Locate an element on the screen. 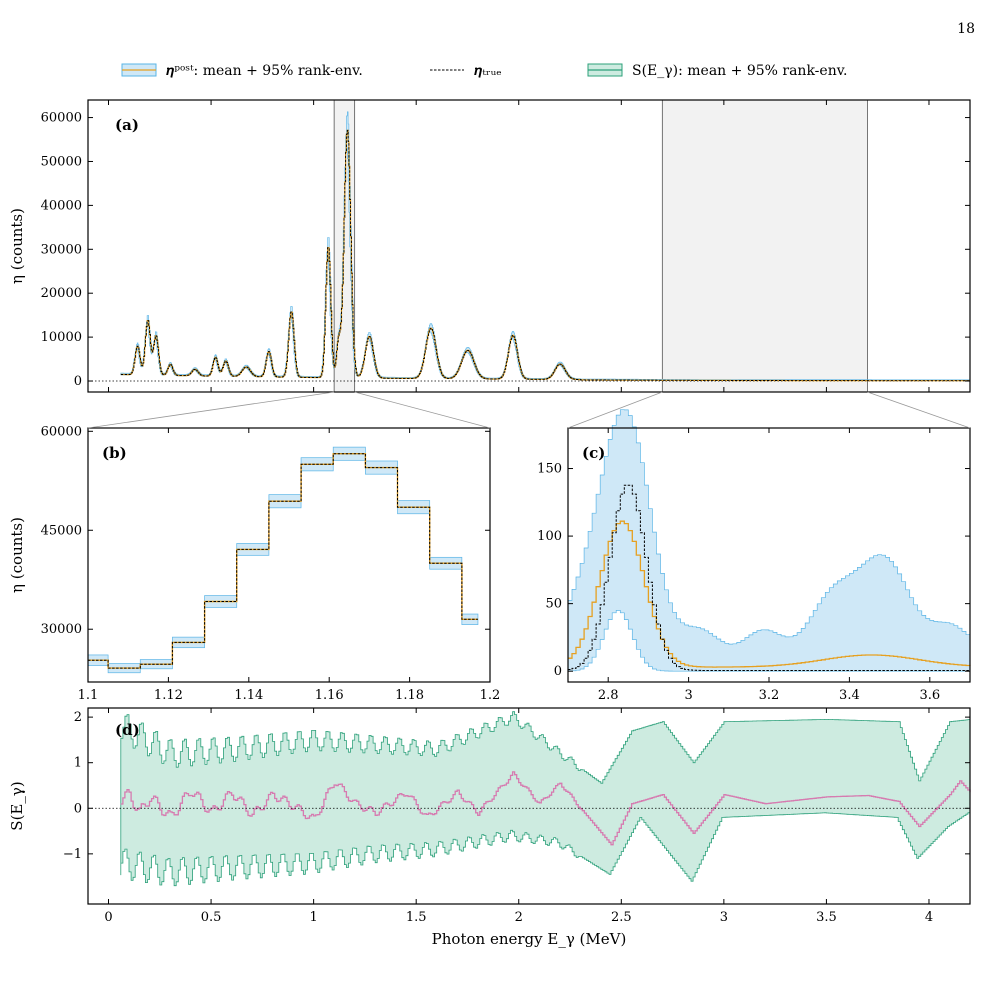 The image size is (1003, 986). y-tick-label: −1 is located at coordinates (72, 854).